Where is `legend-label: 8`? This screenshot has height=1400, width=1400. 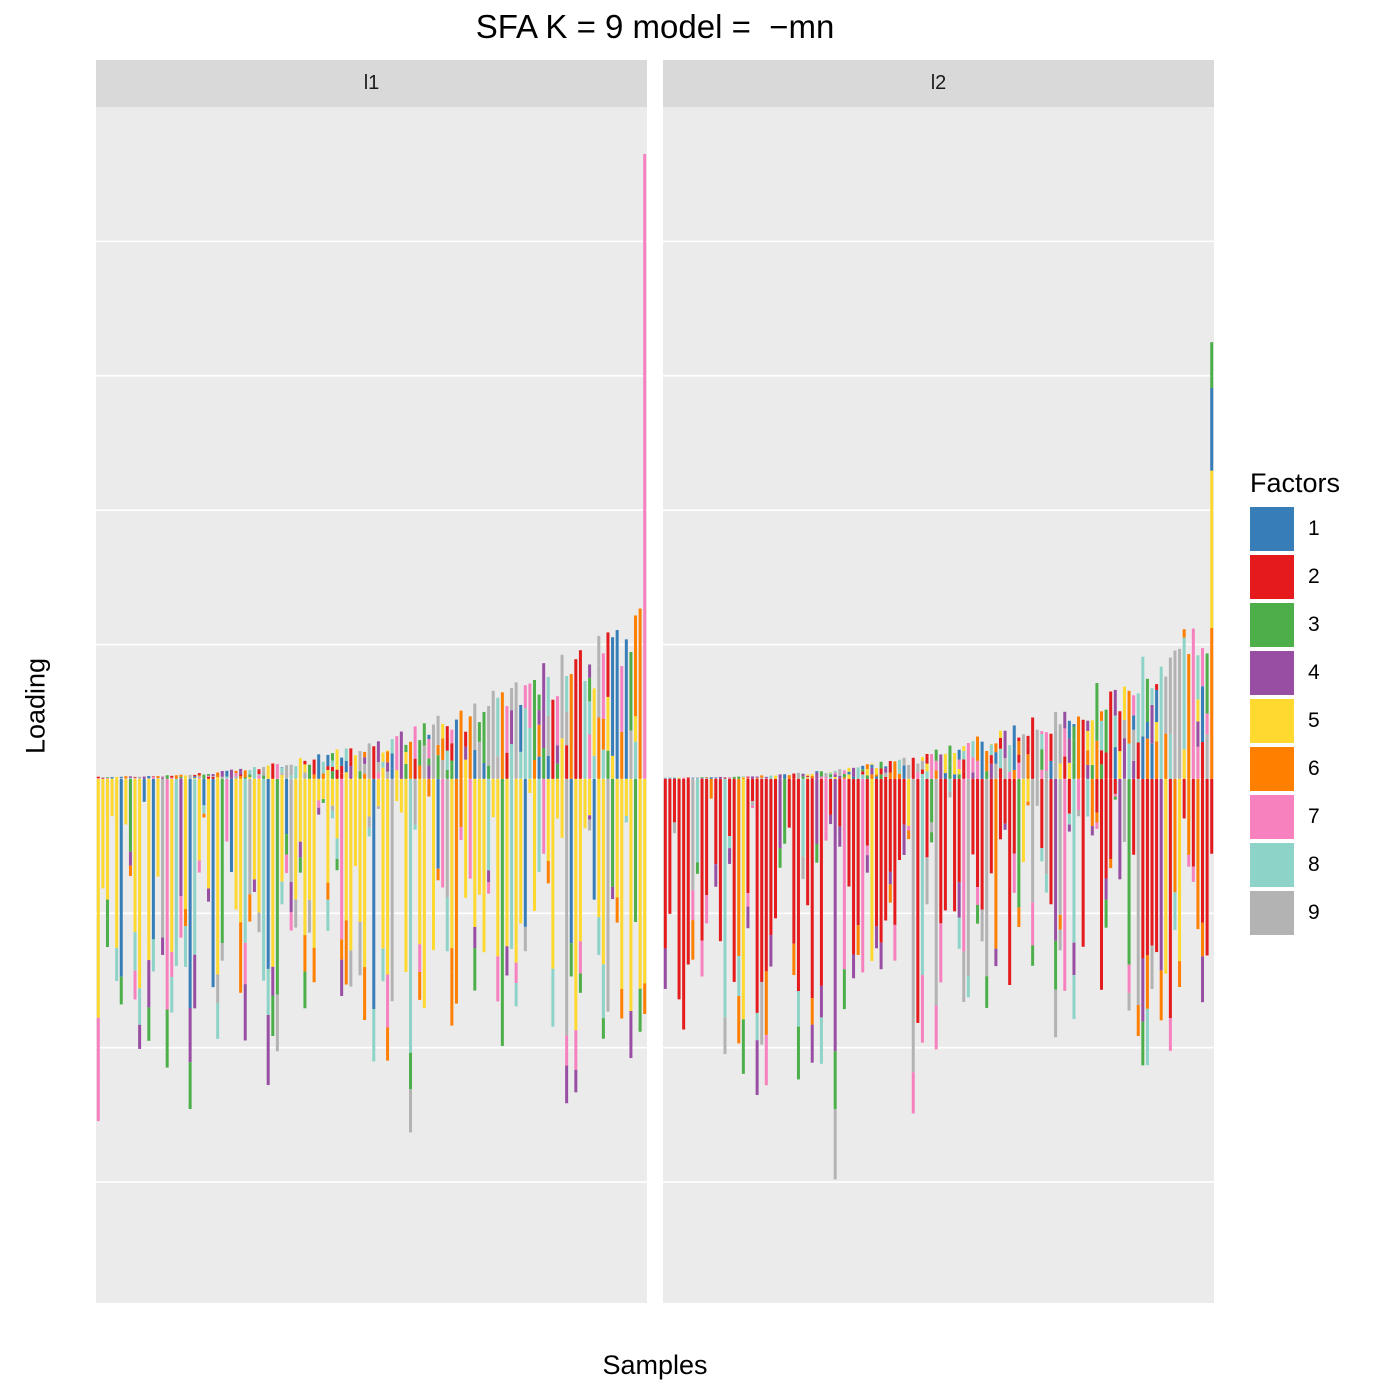 legend-label: 8 is located at coordinates (1314, 864).